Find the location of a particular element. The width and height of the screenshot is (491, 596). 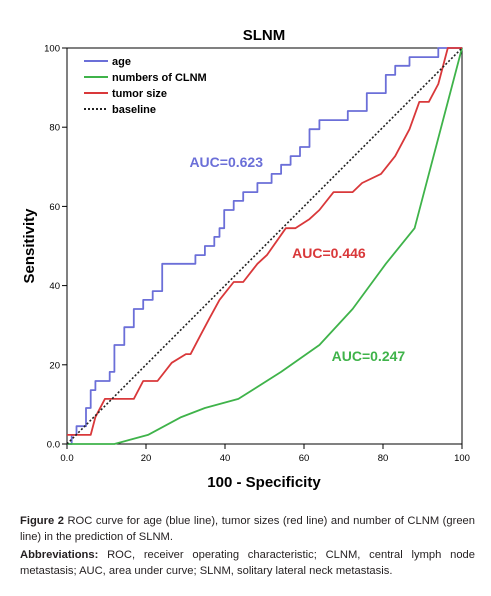

y-tick-label: 0.0 is located at coordinates (53, 445).